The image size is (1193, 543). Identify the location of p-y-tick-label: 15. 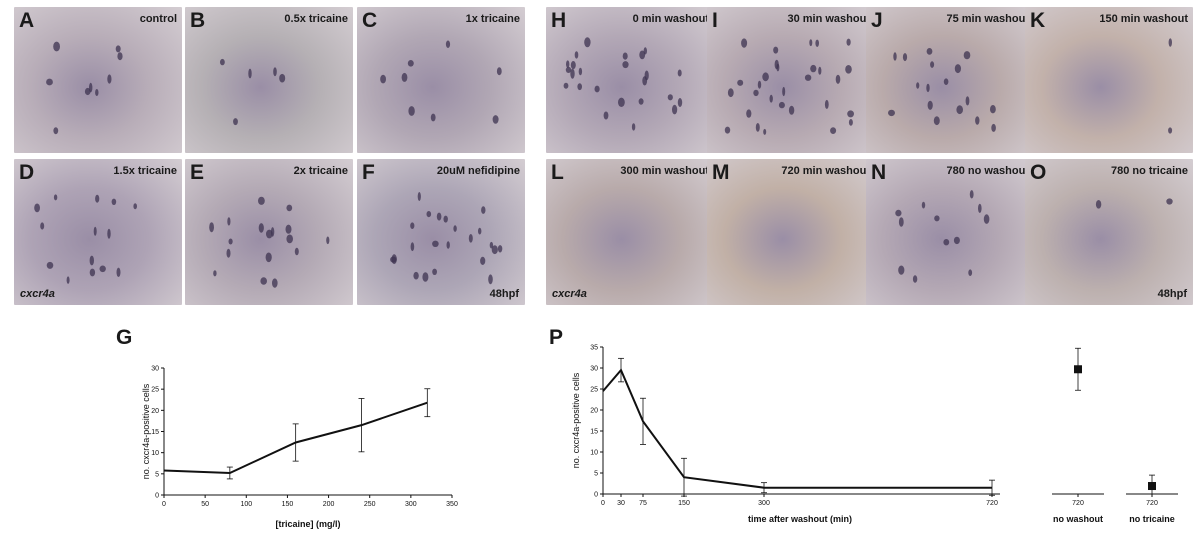
(594, 432).